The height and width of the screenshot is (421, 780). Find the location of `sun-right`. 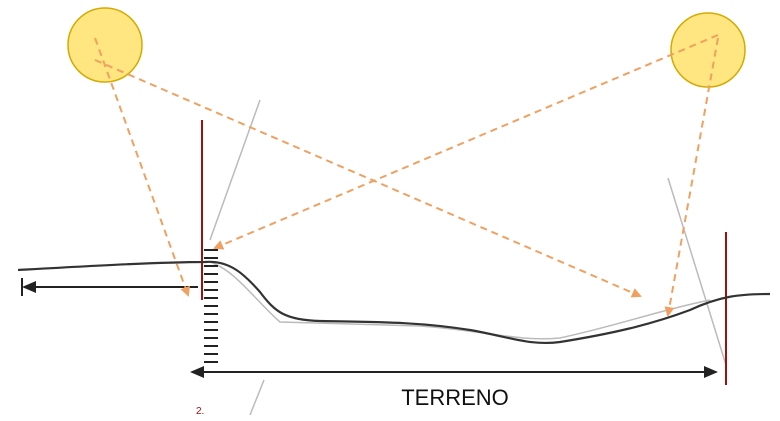

sun-right is located at coordinates (708, 50).